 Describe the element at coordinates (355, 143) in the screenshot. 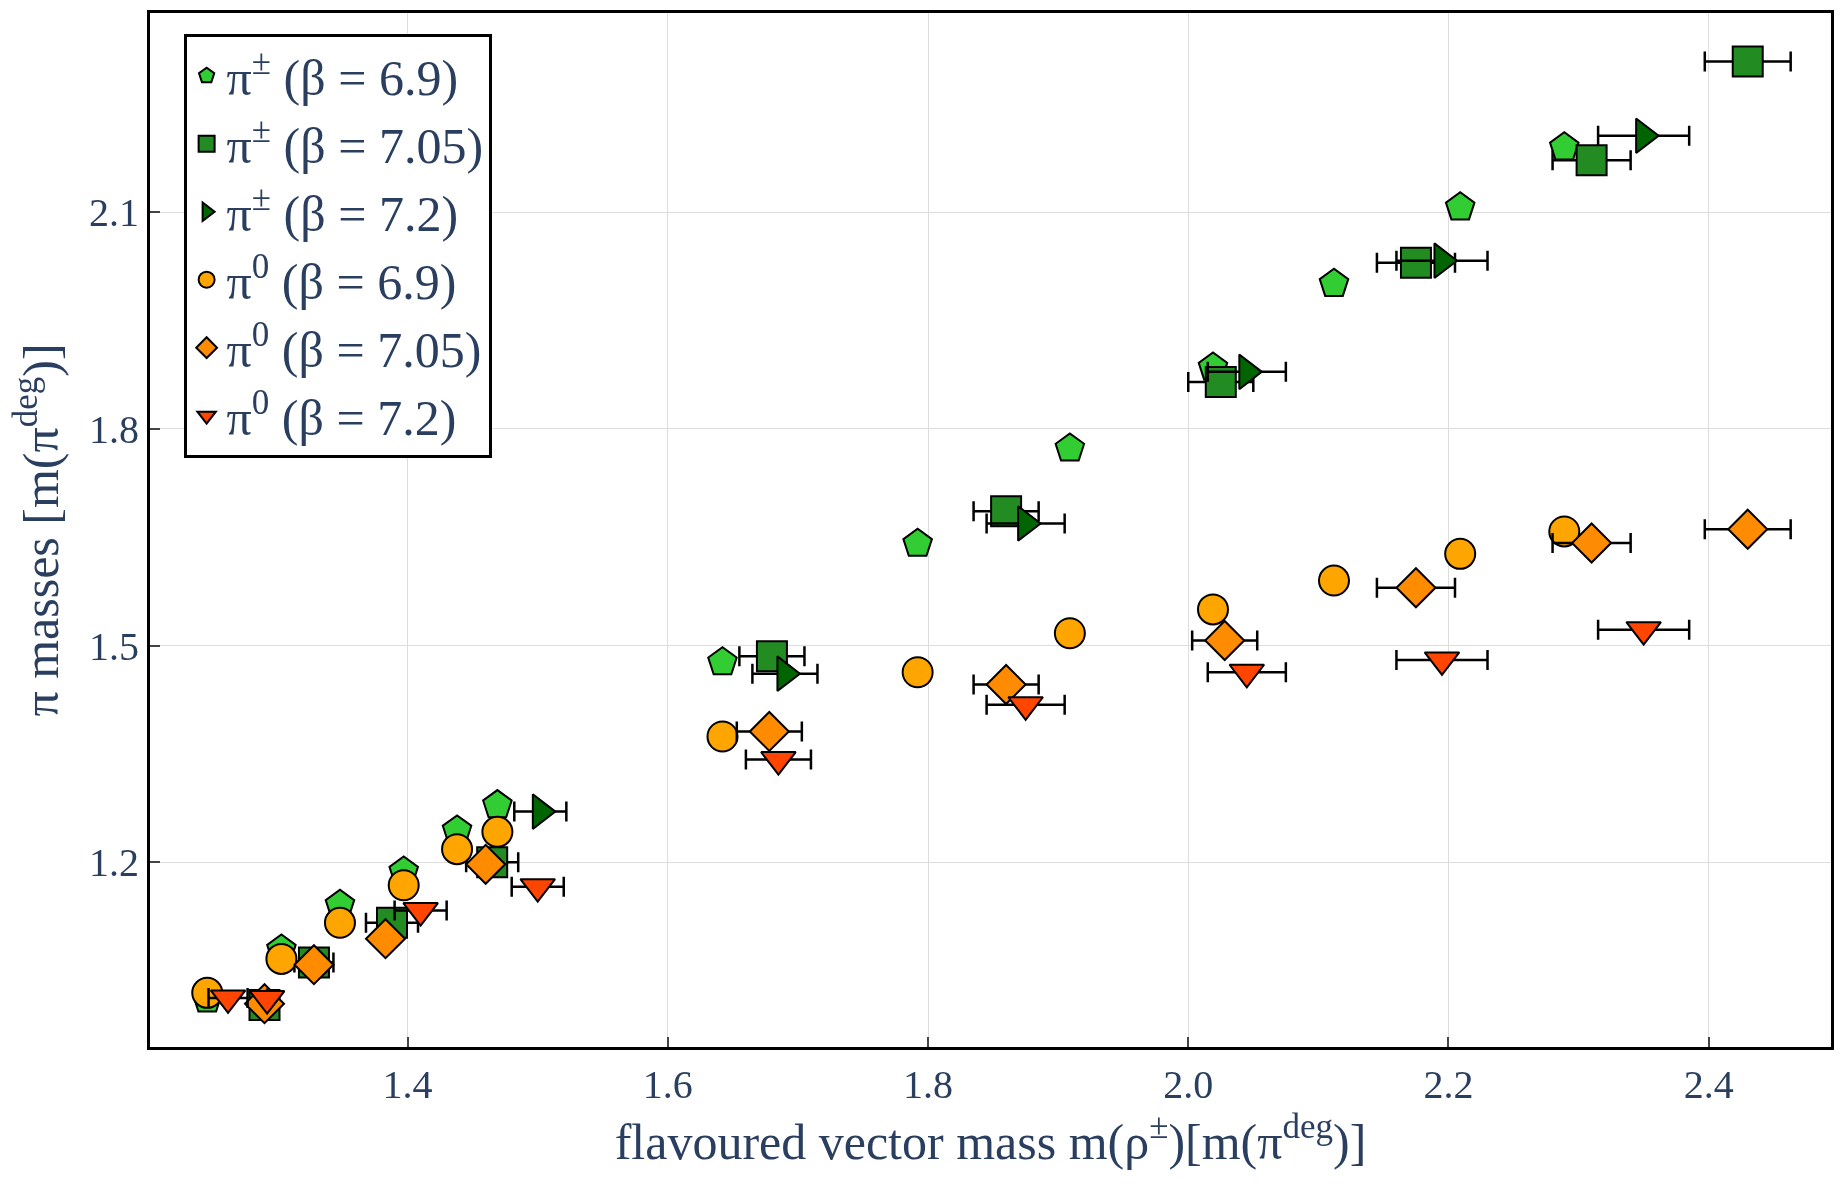

I see `legend-label: π$^{±}$ (β = 7.05)` at that location.